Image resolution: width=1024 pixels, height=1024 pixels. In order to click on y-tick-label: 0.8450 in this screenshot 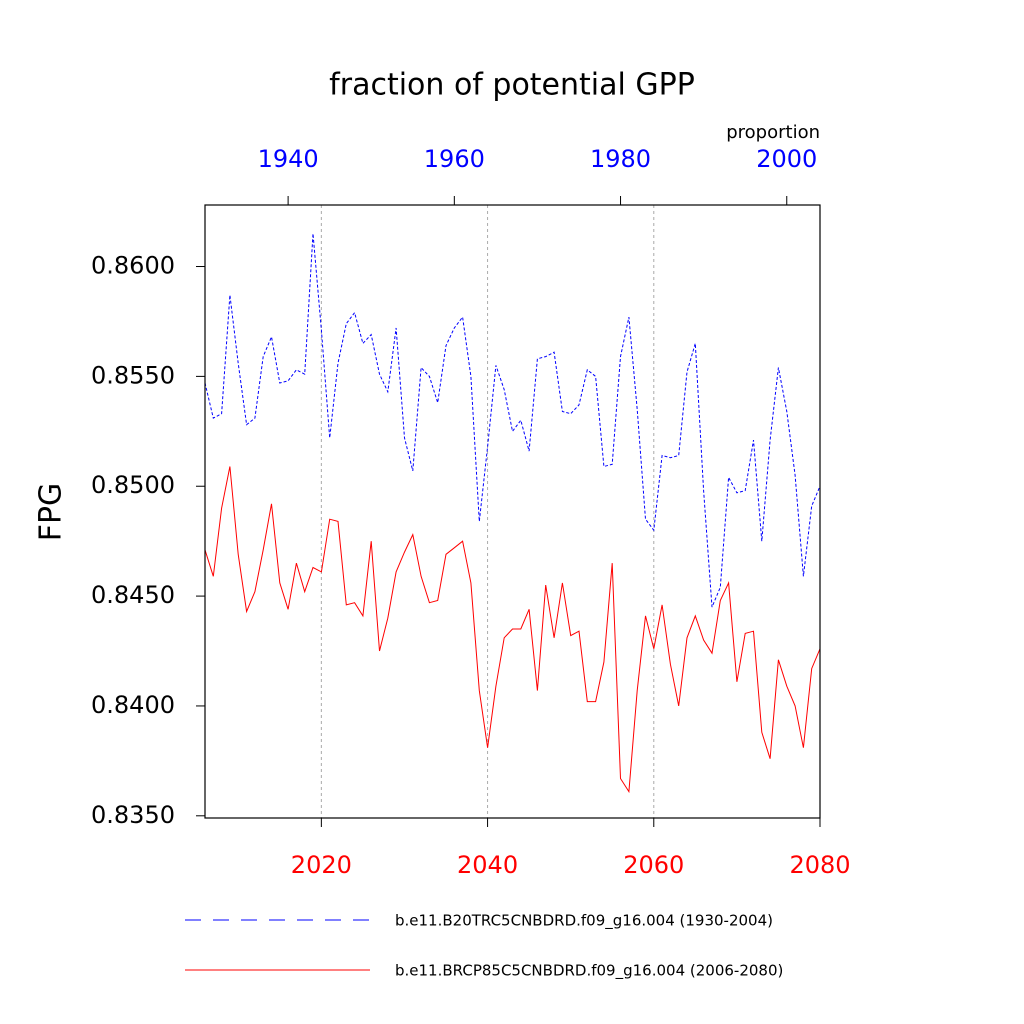, I will do `click(133, 595)`.